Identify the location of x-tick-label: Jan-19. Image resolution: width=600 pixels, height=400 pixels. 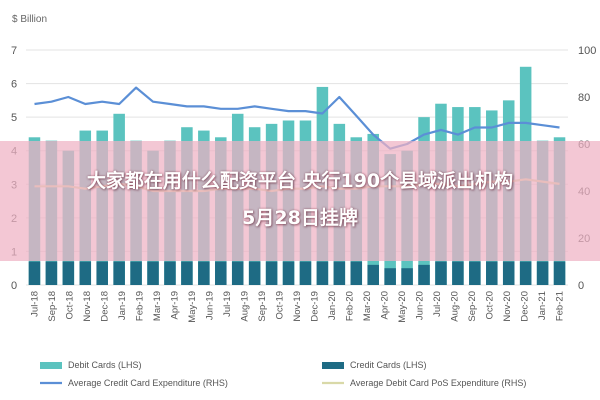
(122, 305).